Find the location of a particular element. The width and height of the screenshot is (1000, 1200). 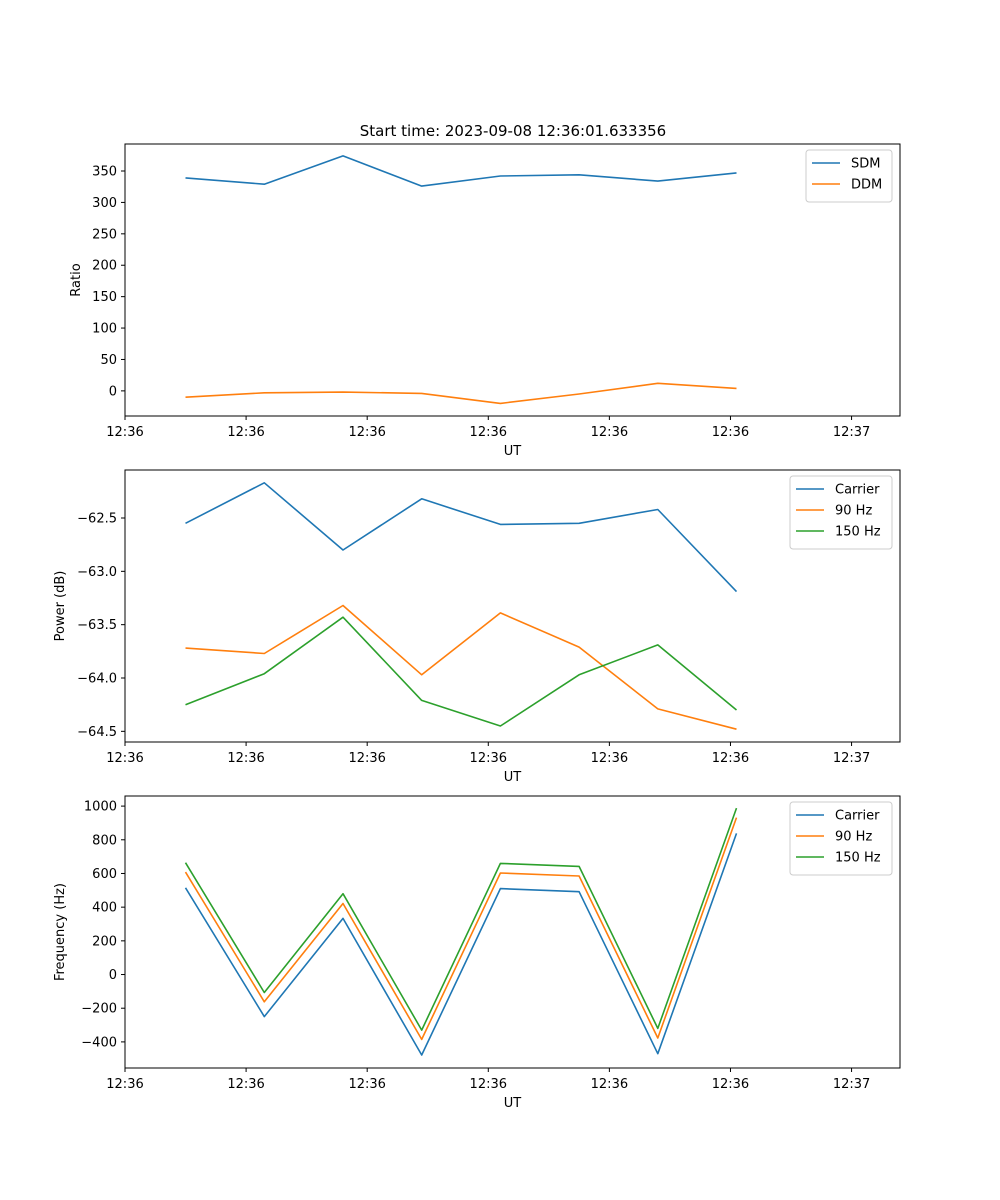

y-tick-label: −64.5 is located at coordinates (97, 732).